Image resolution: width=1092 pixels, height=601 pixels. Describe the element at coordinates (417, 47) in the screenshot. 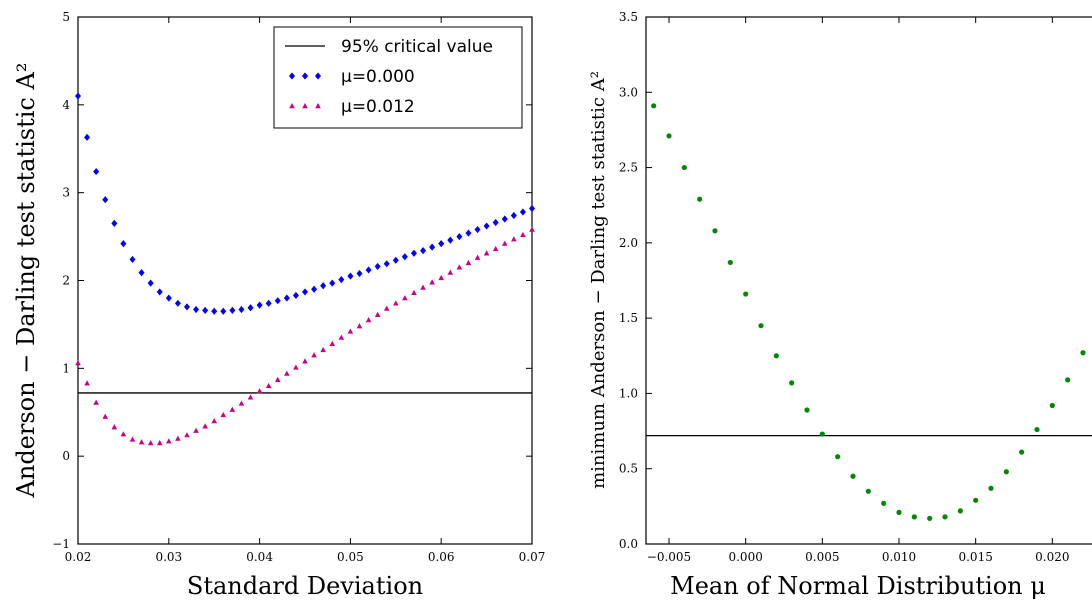

I see `legend-critical-label: 95% critical value` at that location.